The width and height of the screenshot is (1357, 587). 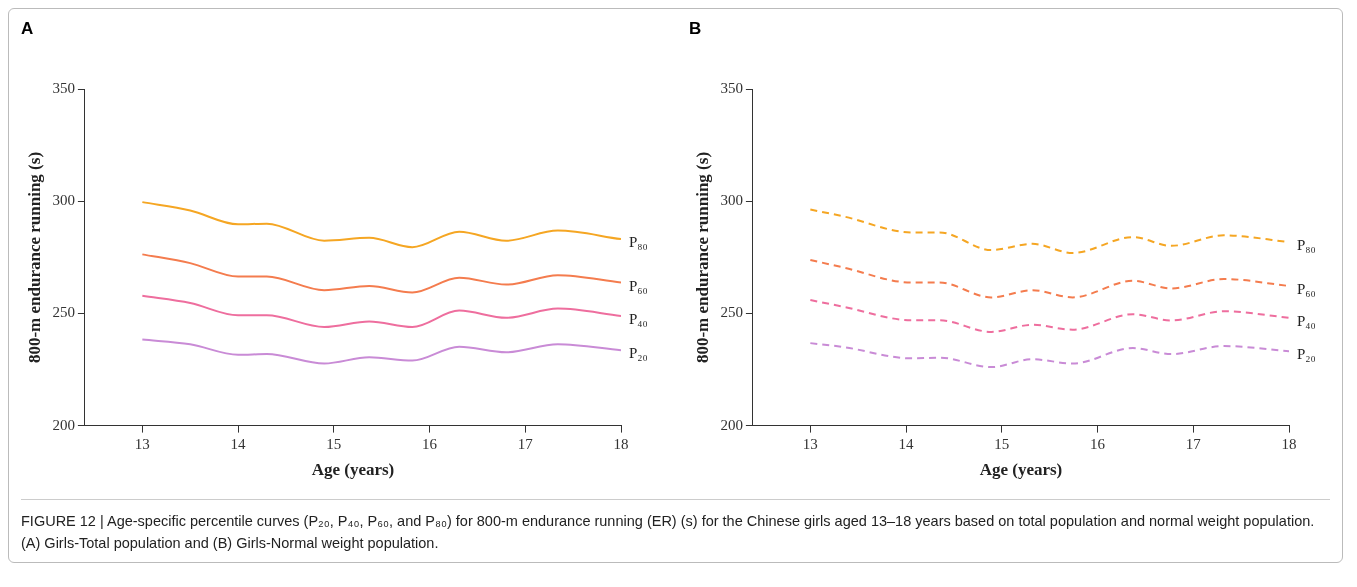 I want to click on chart-title: A, so click(x=27, y=28).